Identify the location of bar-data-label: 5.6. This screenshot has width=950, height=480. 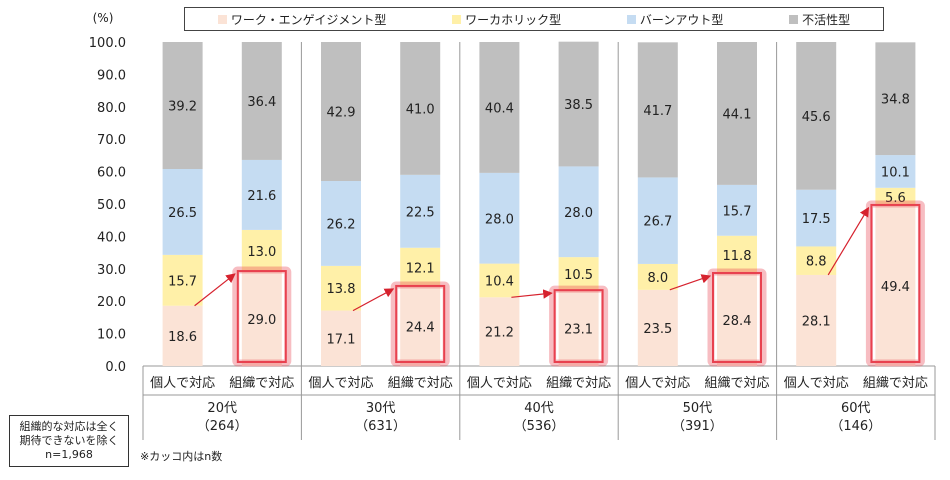
(895, 198).